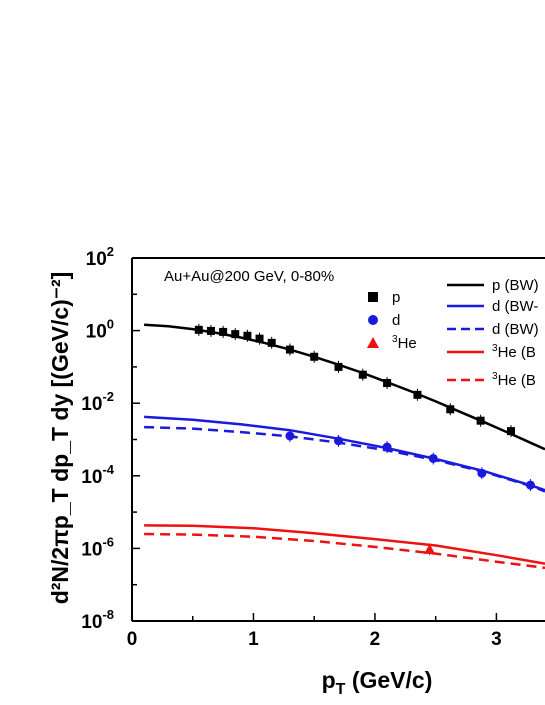  Describe the element at coordinates (100, 257) in the screenshot. I see `y-tick-label: 10²` at that location.